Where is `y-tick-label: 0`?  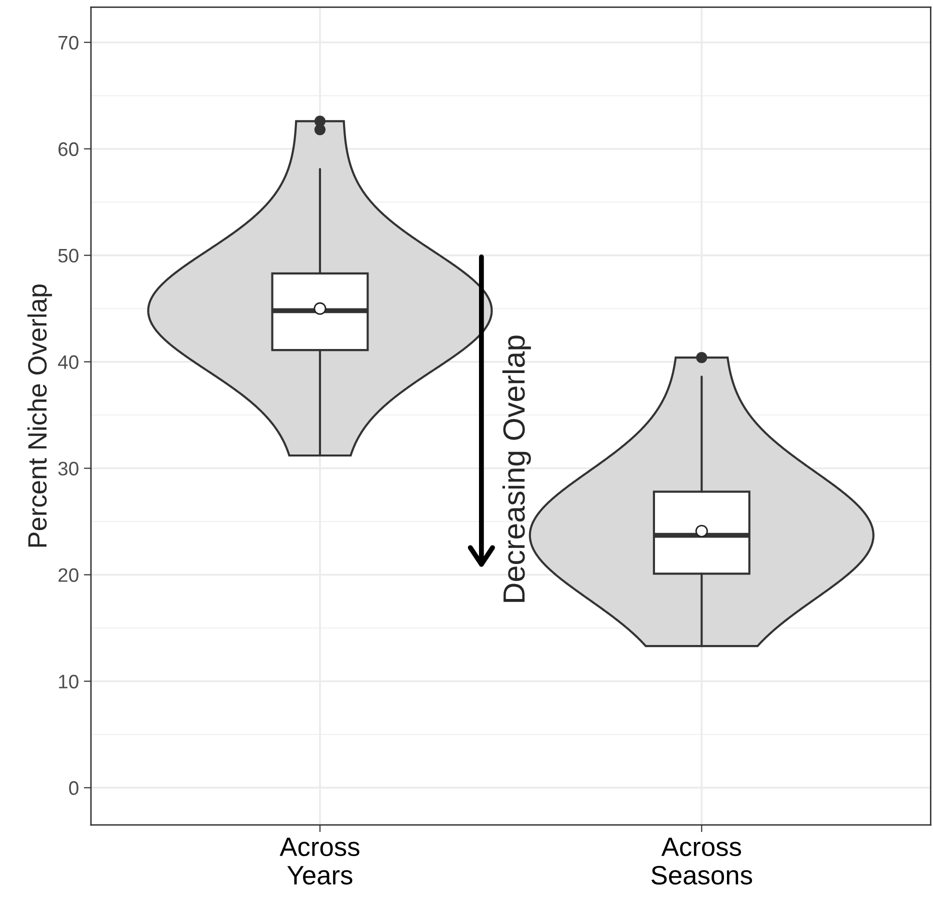 y-tick-label: 0 is located at coordinates (73, 788).